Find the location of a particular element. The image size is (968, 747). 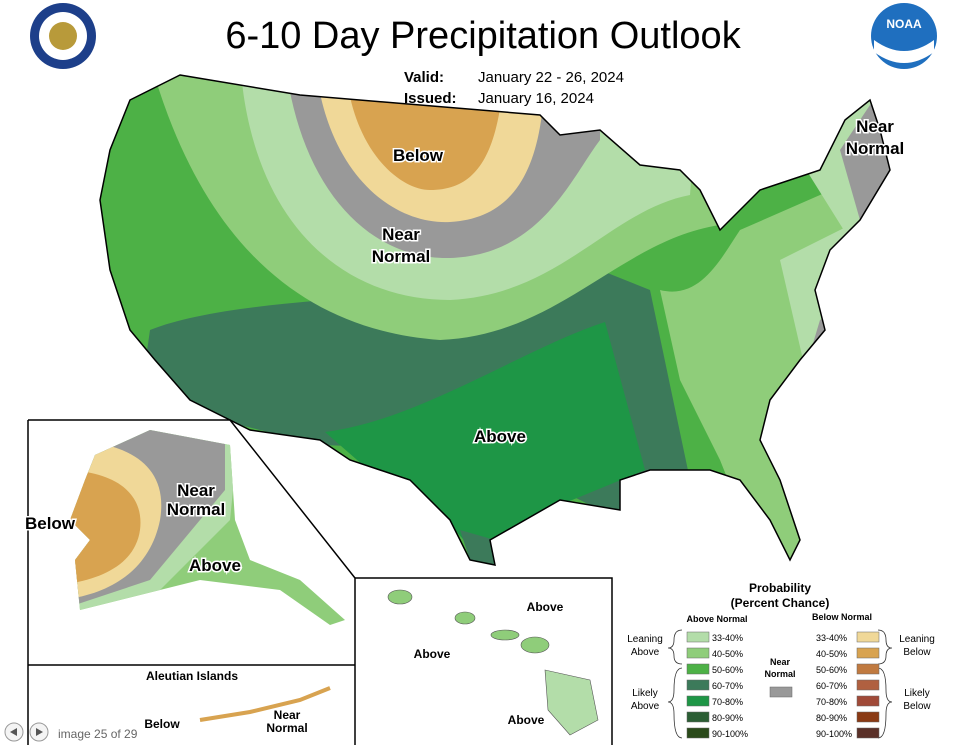

legend-near: Near is located at coordinates (780, 662).